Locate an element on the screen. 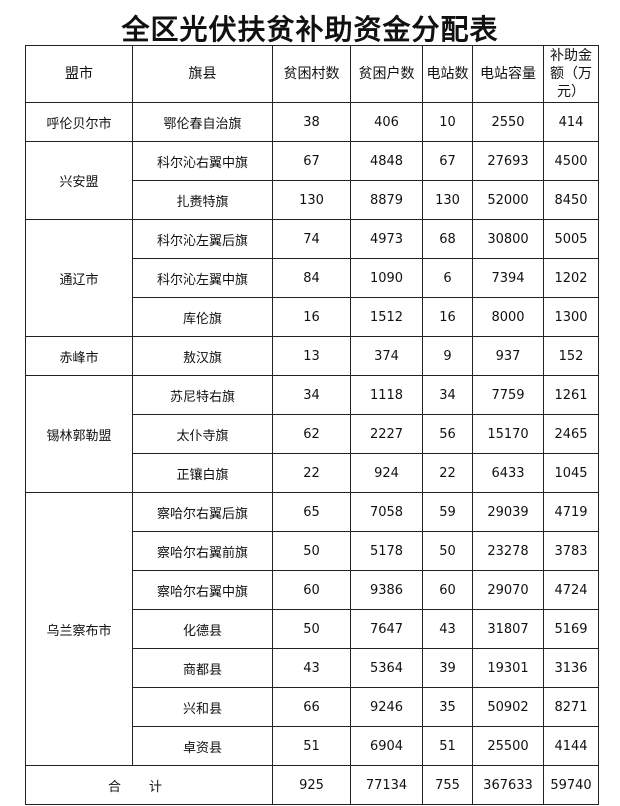 This screenshot has width=620, height=806. data-row: 呼伦贝尔市 鄂伦春自治旗 38 406 10 2550 414 is located at coordinates (312, 122).